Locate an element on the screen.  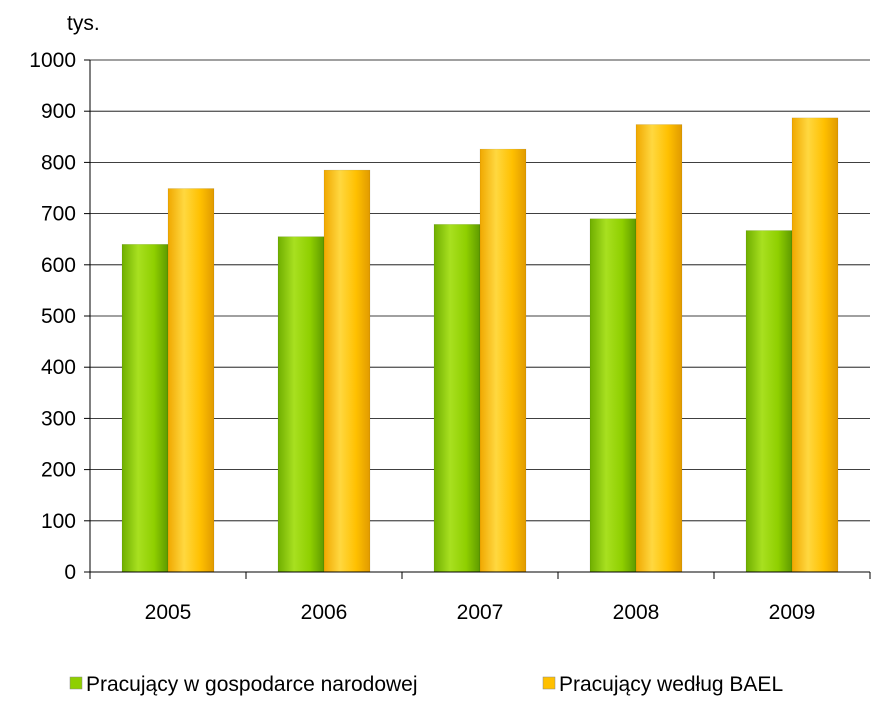
x-tick-label: 2009 is located at coordinates (792, 612).